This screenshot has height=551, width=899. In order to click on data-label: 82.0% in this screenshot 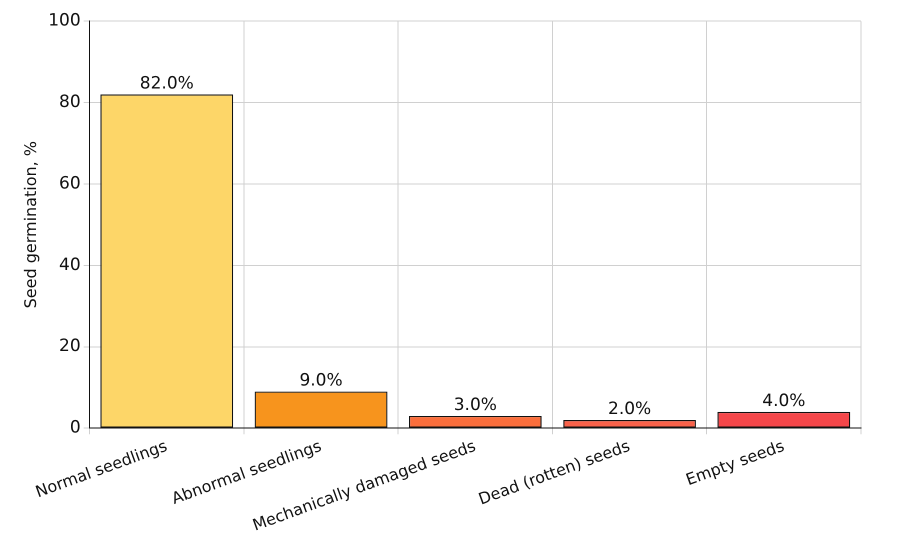, I will do `click(167, 83)`.